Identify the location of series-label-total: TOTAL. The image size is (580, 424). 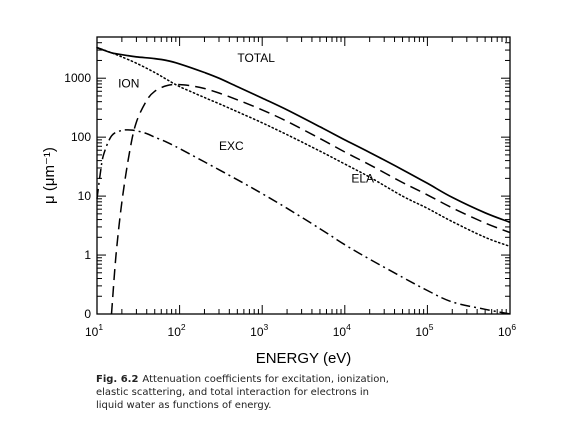
(256, 58).